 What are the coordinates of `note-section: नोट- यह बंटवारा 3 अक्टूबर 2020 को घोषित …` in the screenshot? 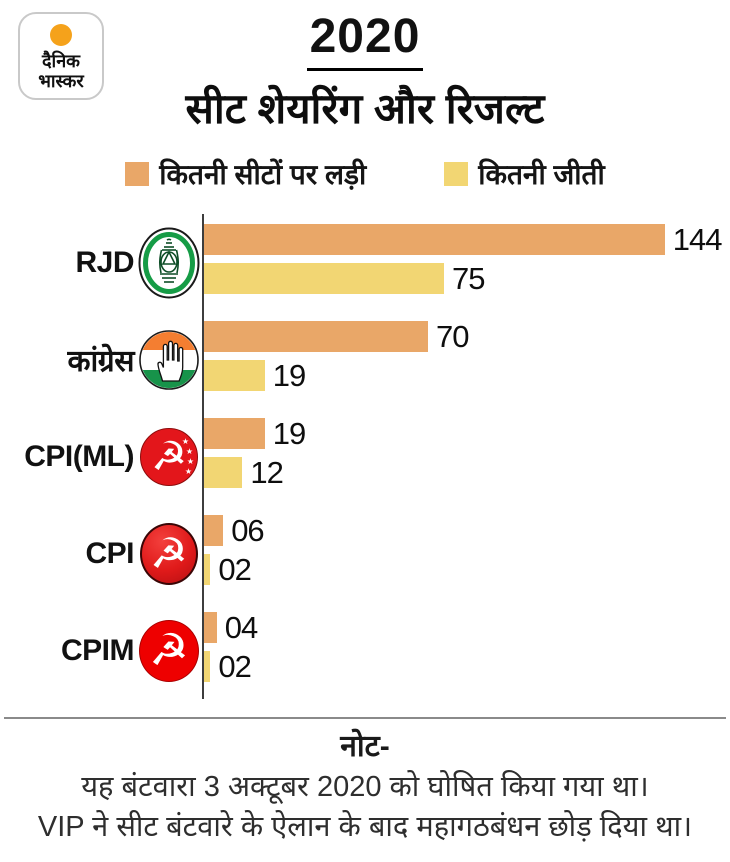 It's located at (365, 782).